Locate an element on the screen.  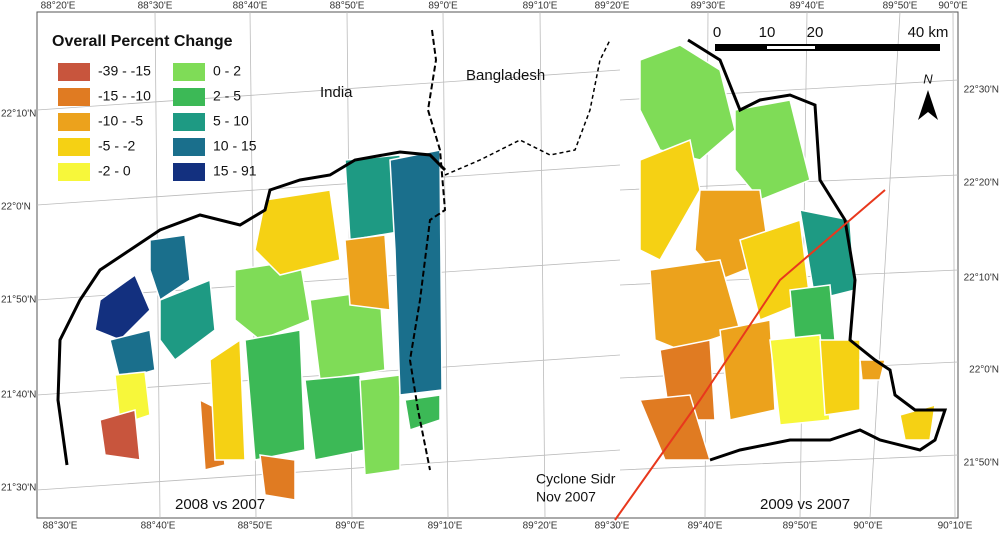
top-tick-label: 89°20'E is located at coordinates (612, 6).